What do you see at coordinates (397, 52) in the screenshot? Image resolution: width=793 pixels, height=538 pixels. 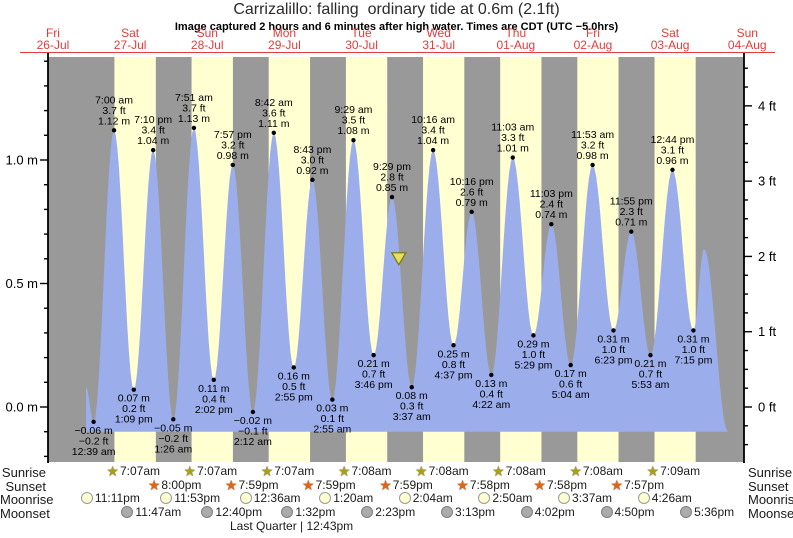 I see `date-axis-rule` at bounding box center [397, 52].